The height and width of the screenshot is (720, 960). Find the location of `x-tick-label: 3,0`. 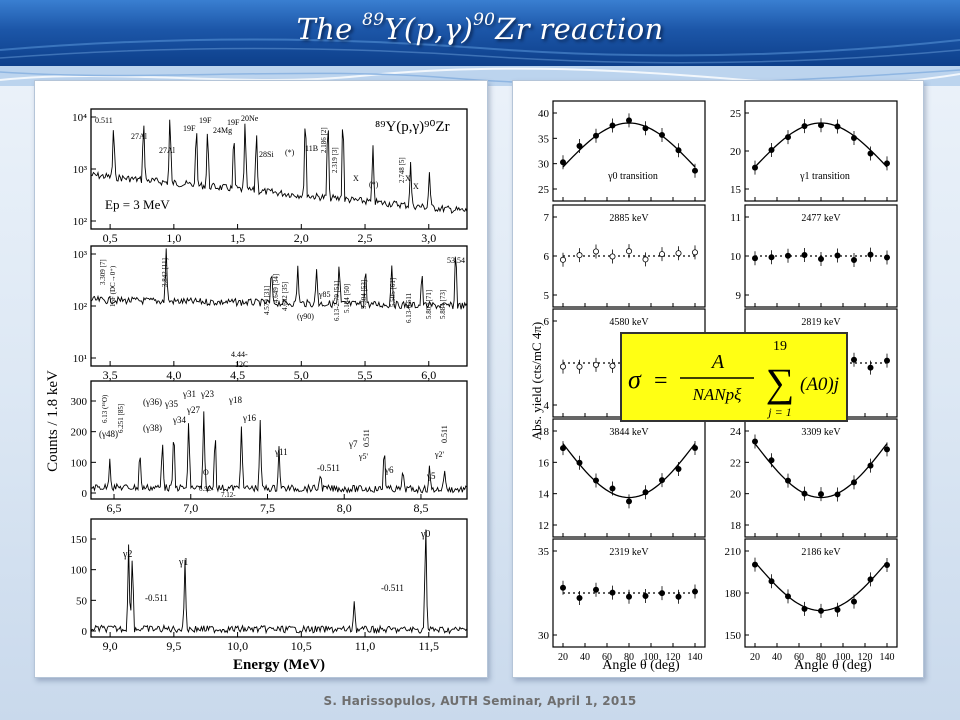

x-tick-label: 3,0 is located at coordinates (428, 238).